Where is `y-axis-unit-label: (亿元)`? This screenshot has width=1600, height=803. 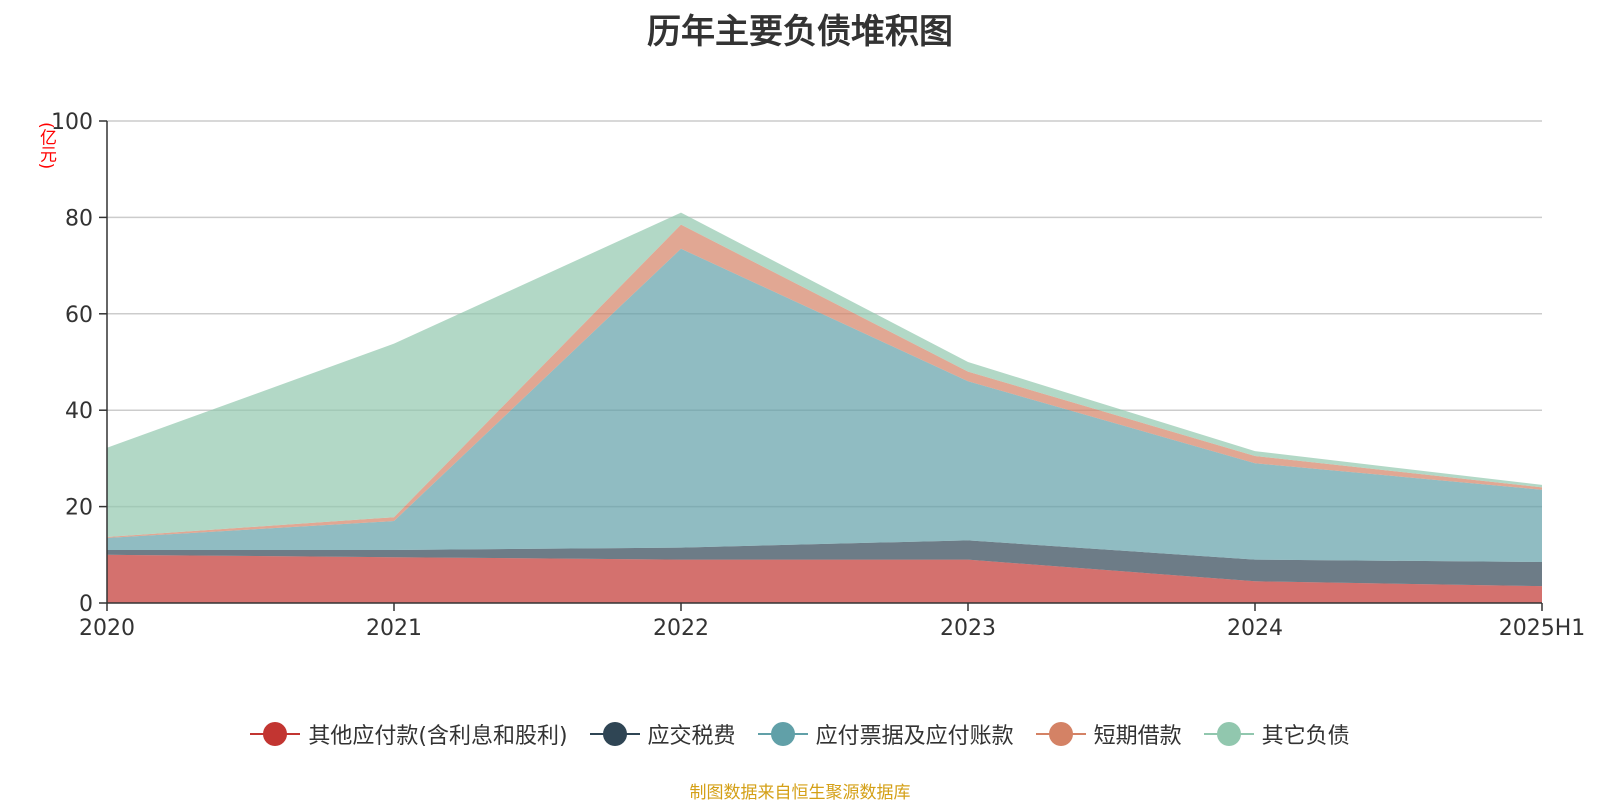
y-axis-unit-label: (亿元) is located at coordinates (46, 146).